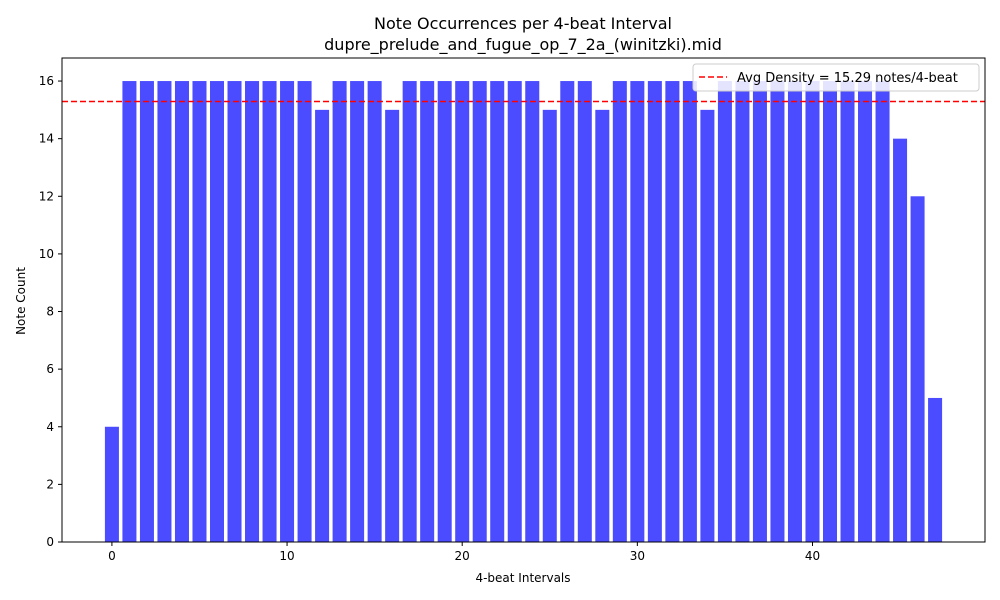  What do you see at coordinates (50, 484) in the screenshot?
I see `y-tick-label-2: 2` at bounding box center [50, 484].